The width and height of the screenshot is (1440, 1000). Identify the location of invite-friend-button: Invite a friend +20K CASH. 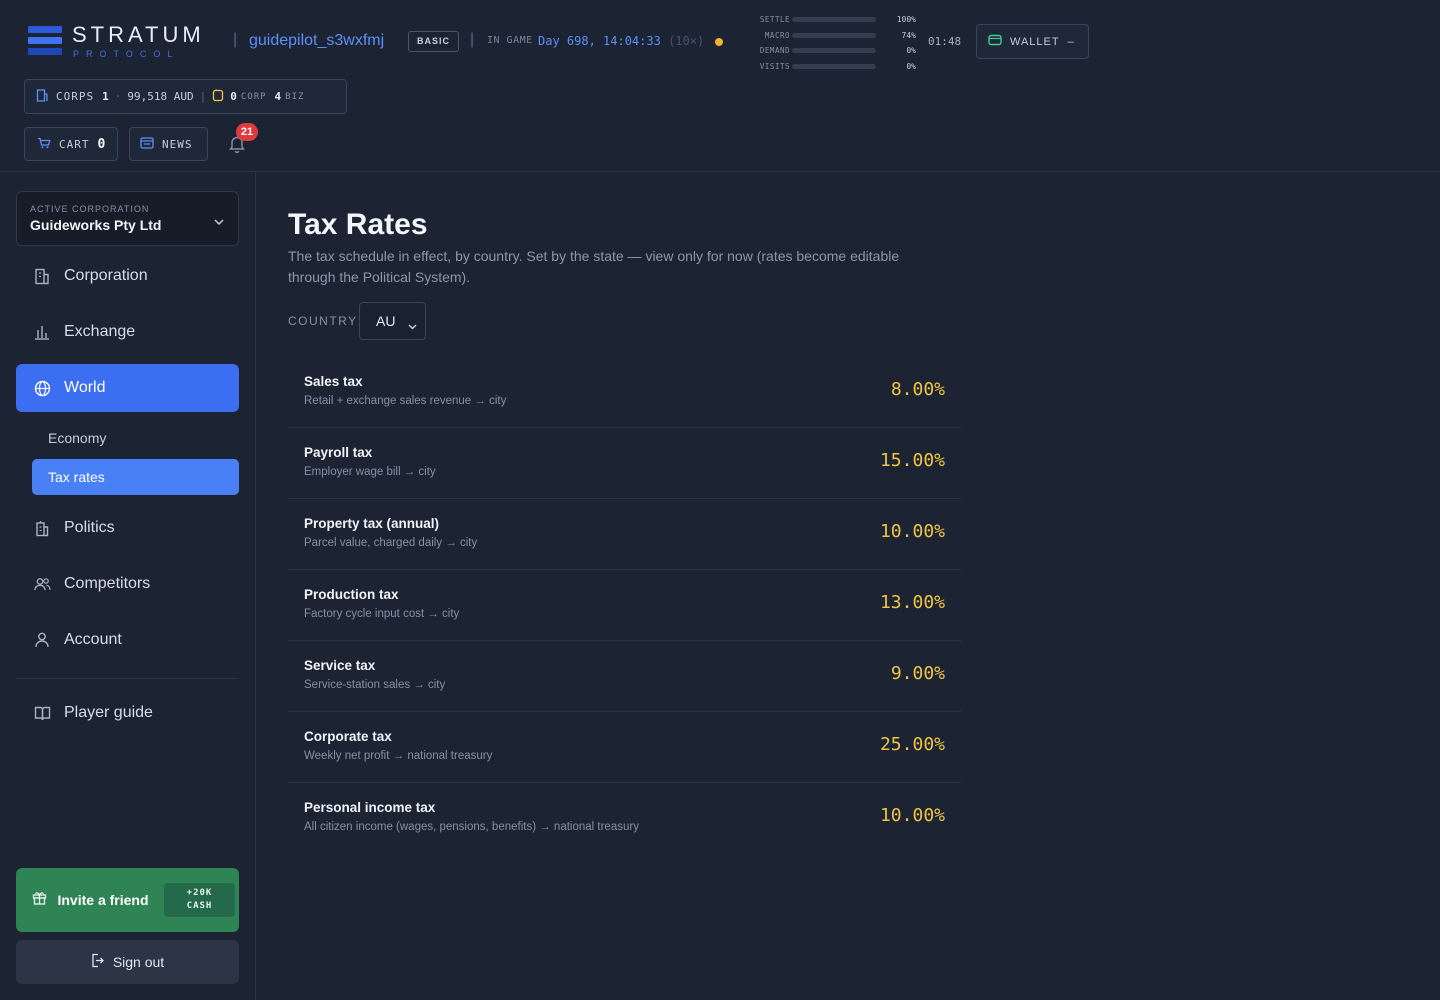
(127, 900).